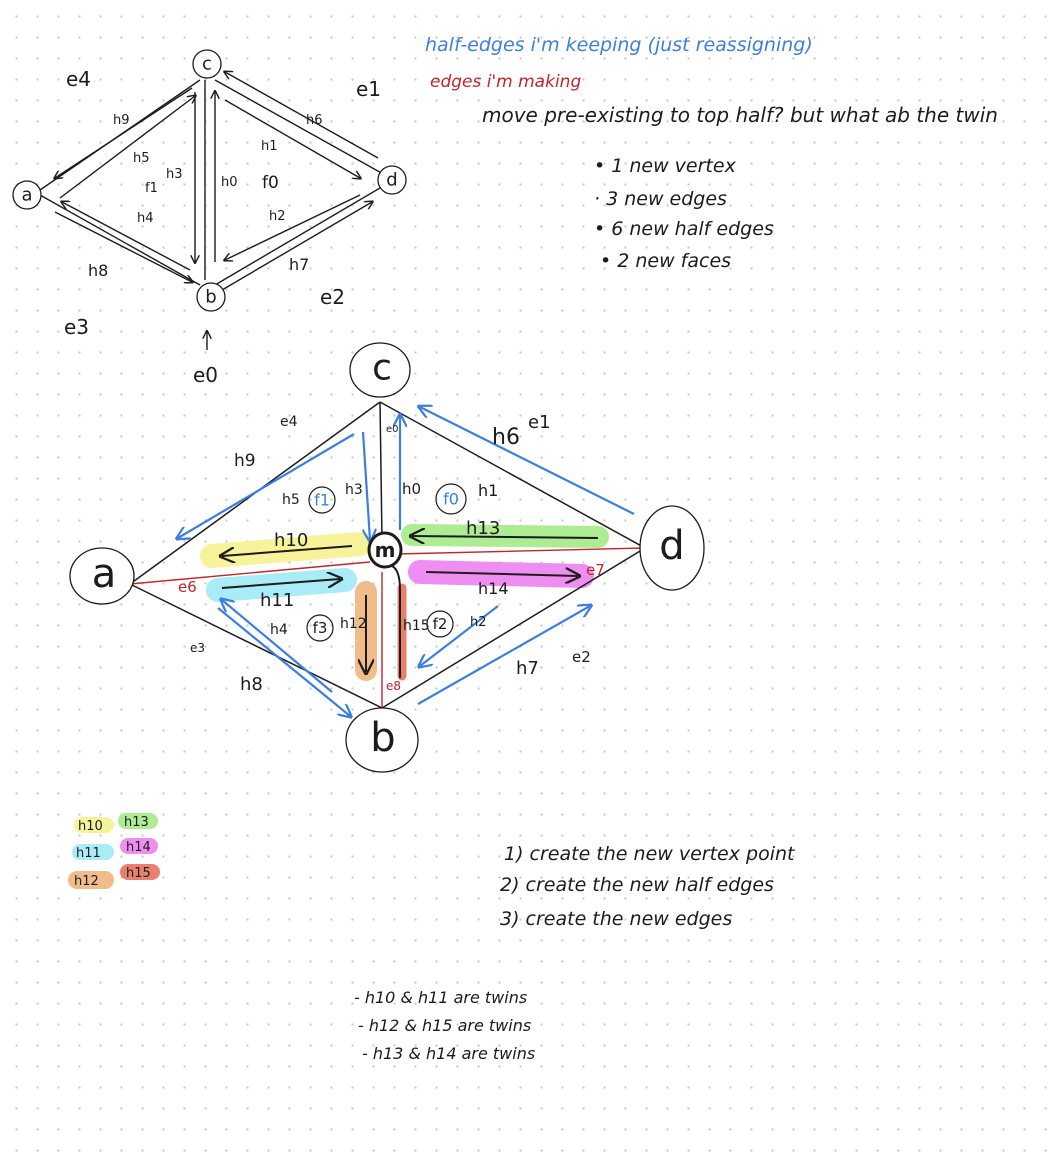 This screenshot has height=1164, width=1054. I want to click on small-edge-e1-label: e1, so click(368, 89).